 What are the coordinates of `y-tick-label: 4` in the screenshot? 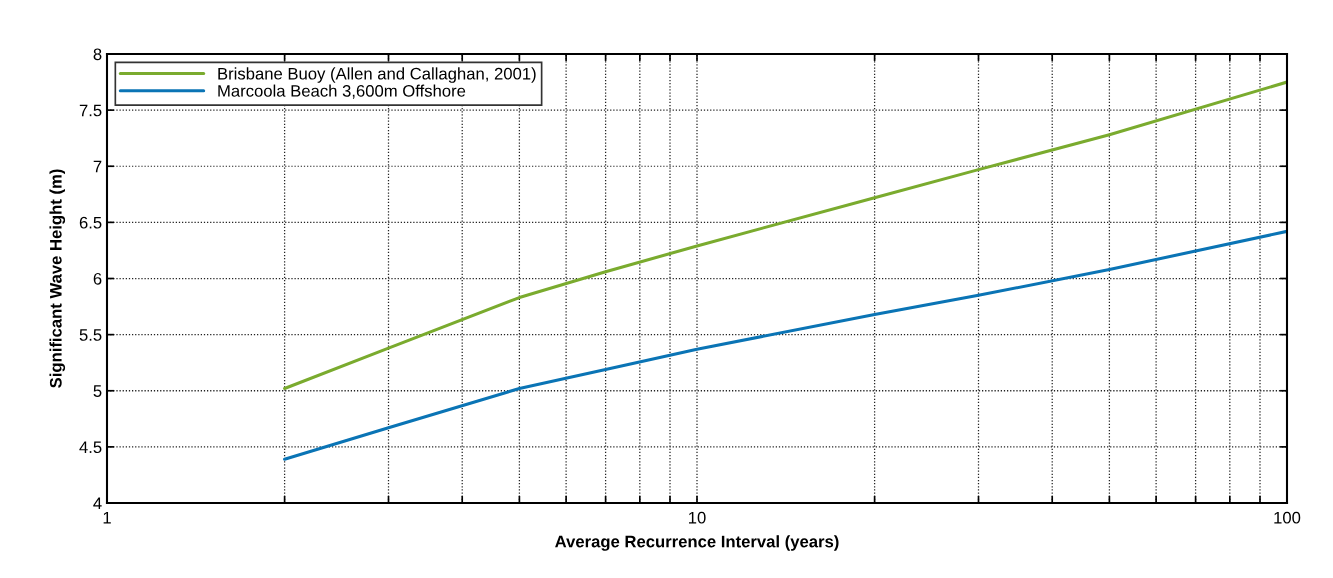 It's located at (97, 503).